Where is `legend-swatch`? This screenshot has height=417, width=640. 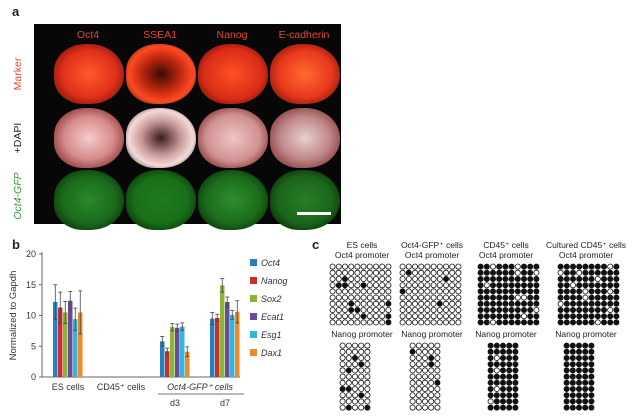
legend-swatch is located at coordinates (253, 280).